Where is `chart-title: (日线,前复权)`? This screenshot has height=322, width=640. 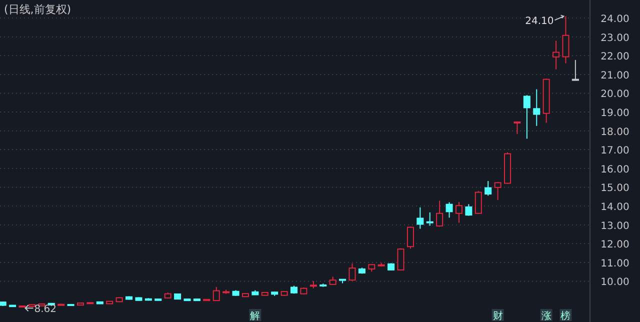 chart-title: (日线,前复权) is located at coordinates (38, 9).